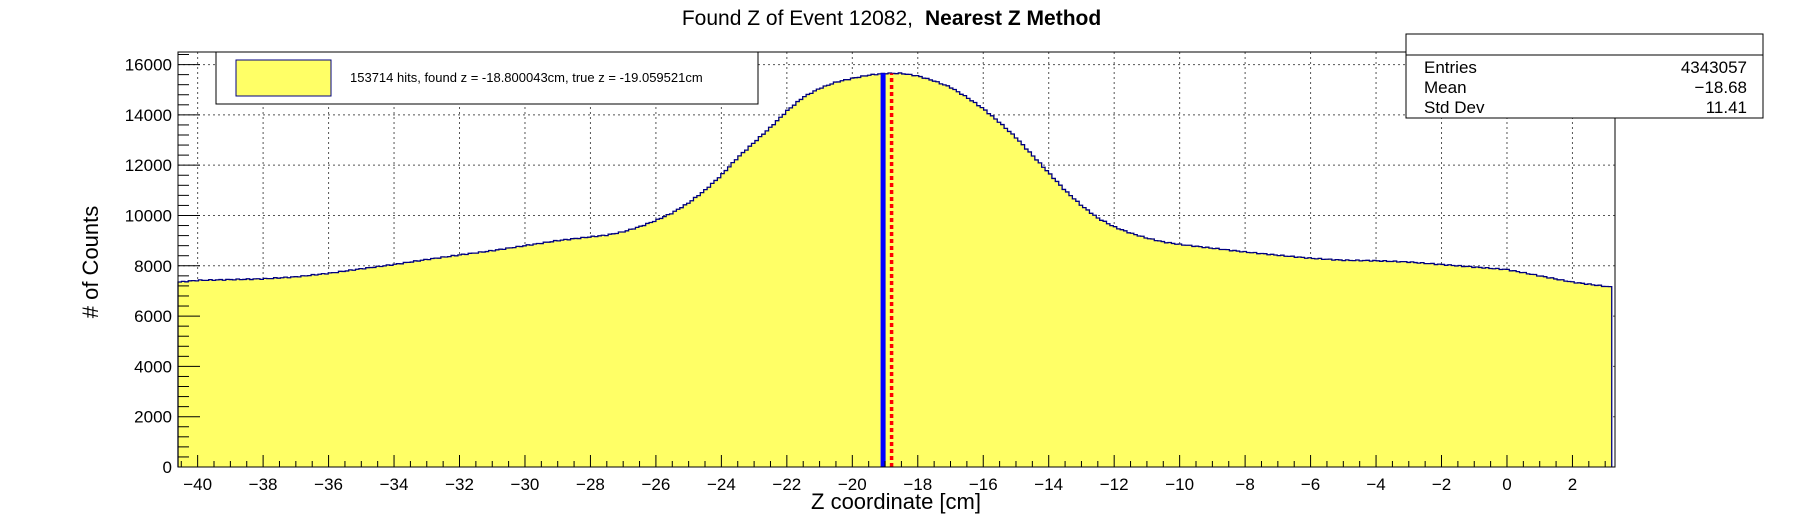  Describe the element at coordinates (896, 501) in the screenshot. I see `x-axis-title: Z coordinate [cm]` at that location.